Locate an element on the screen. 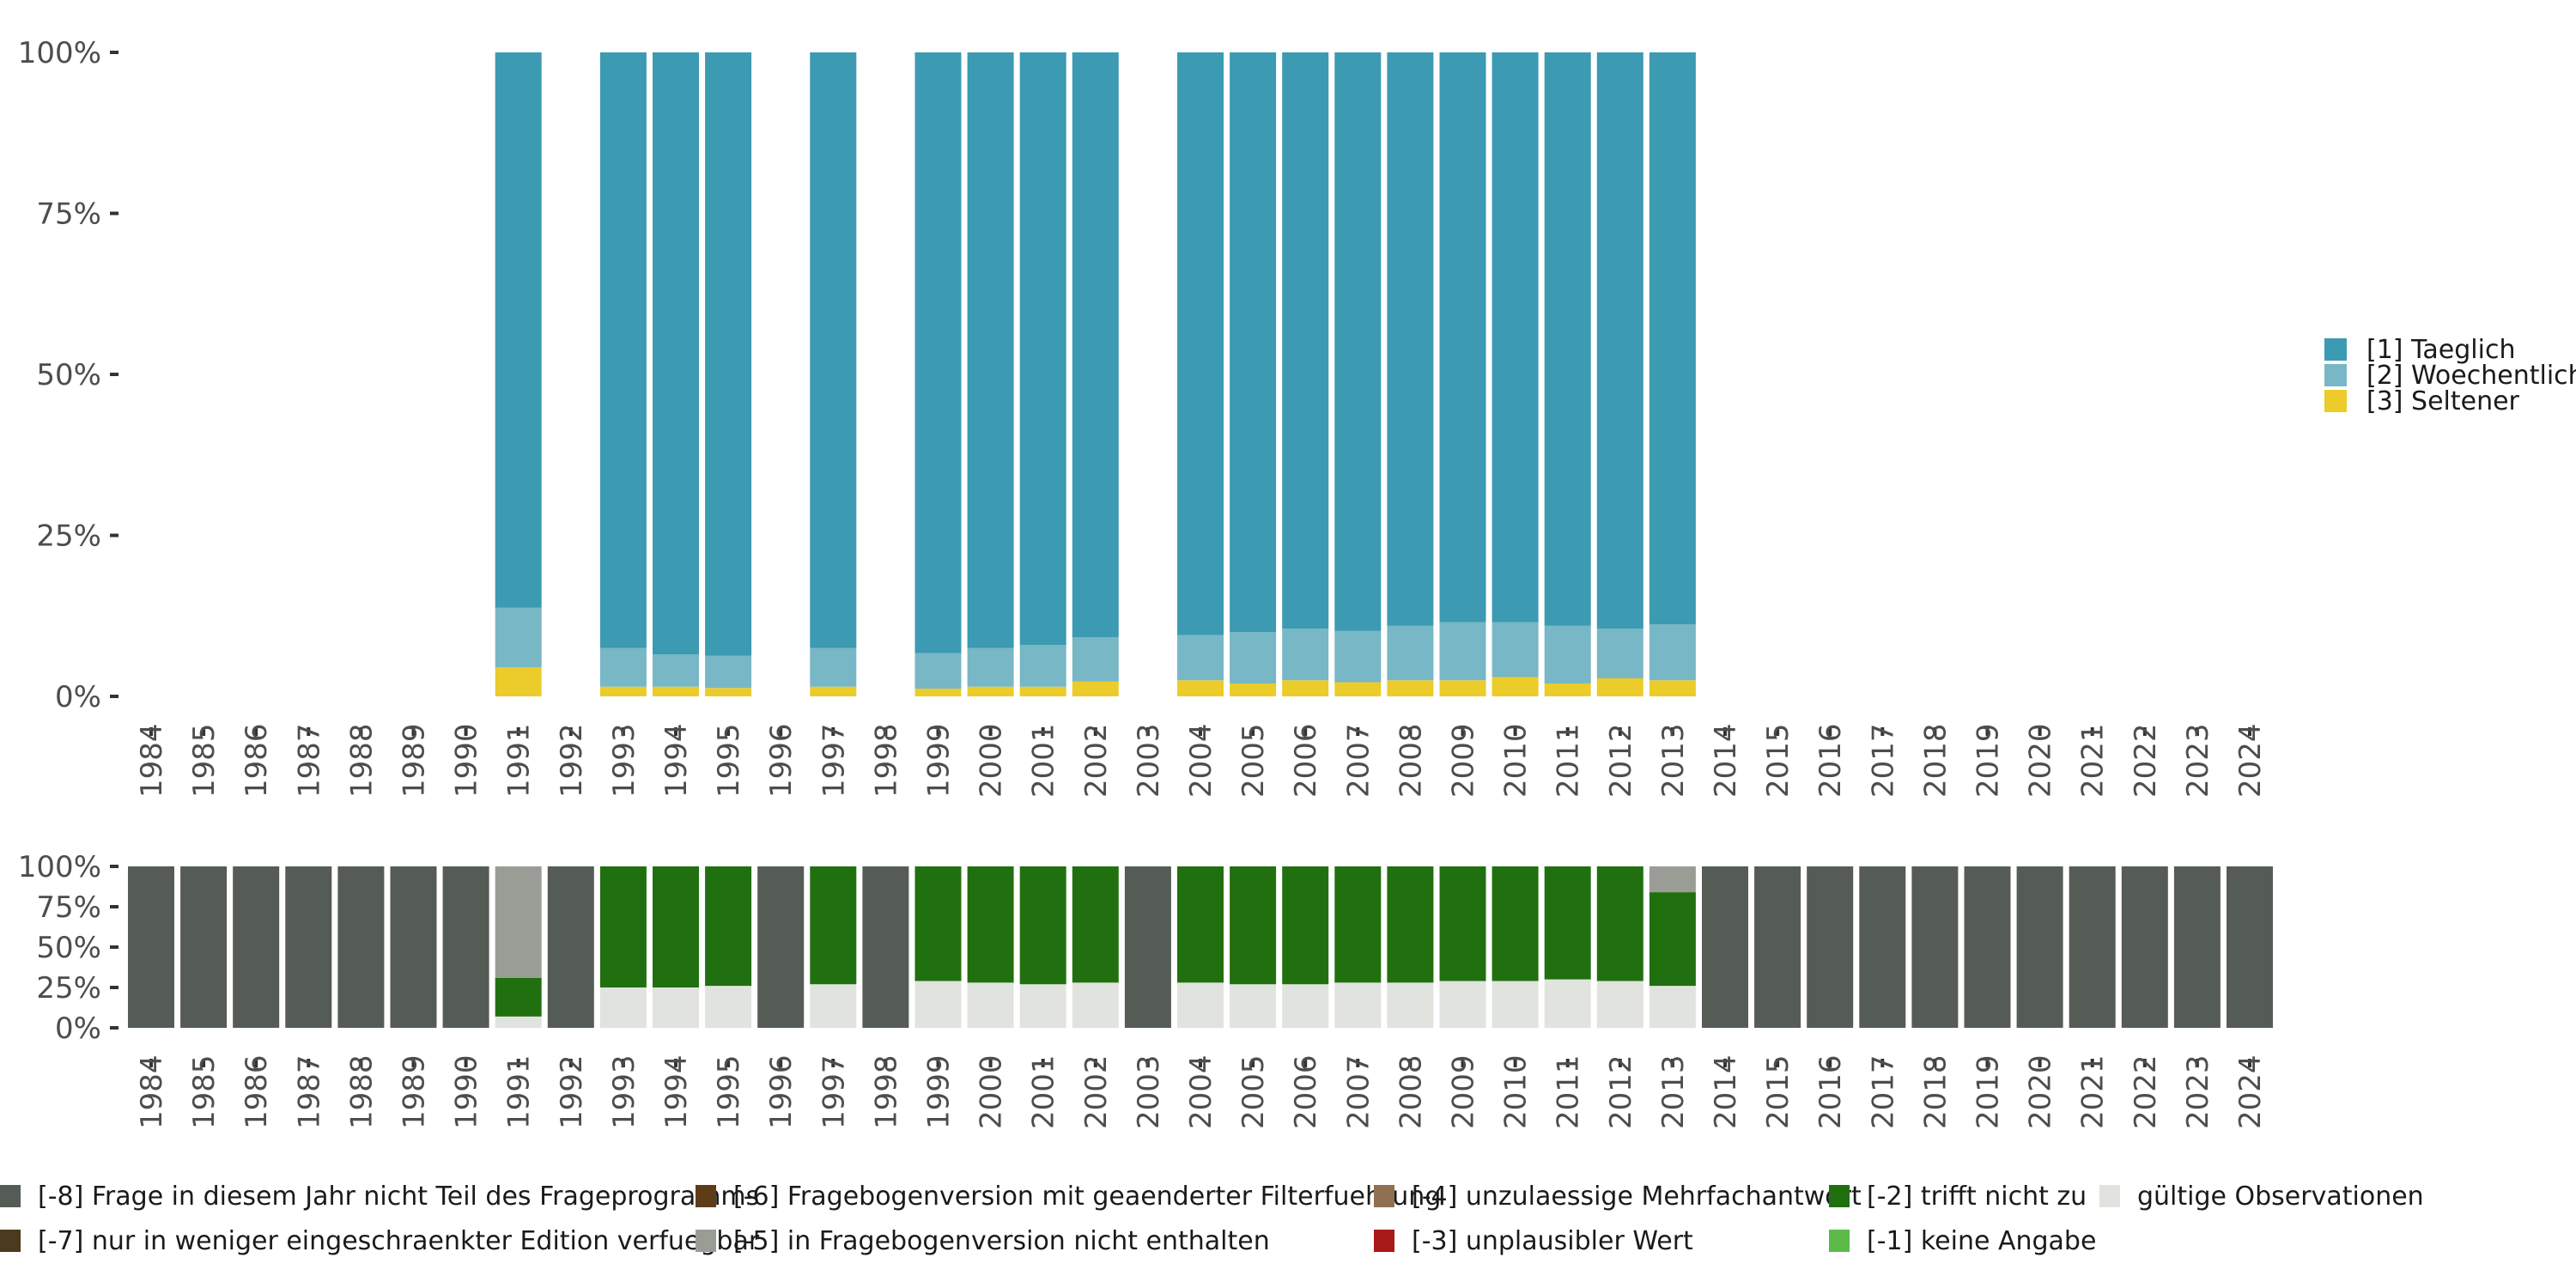 The image size is (2576, 1288). x-tick-label: 2010 is located at coordinates (1517, 760).